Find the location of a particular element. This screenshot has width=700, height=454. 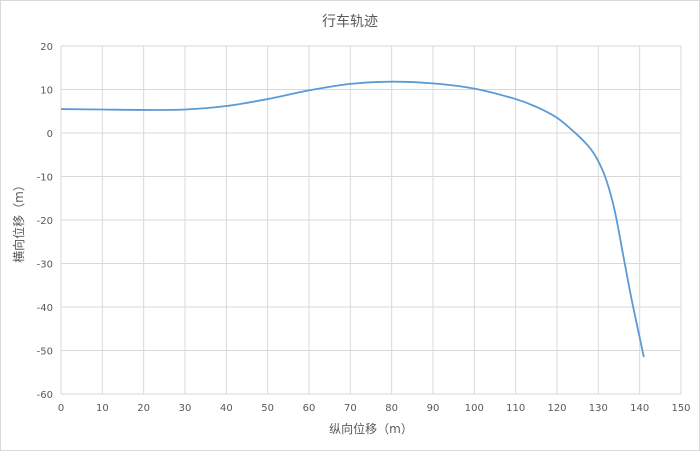

x-tick-label: 120 is located at coordinates (556, 408).